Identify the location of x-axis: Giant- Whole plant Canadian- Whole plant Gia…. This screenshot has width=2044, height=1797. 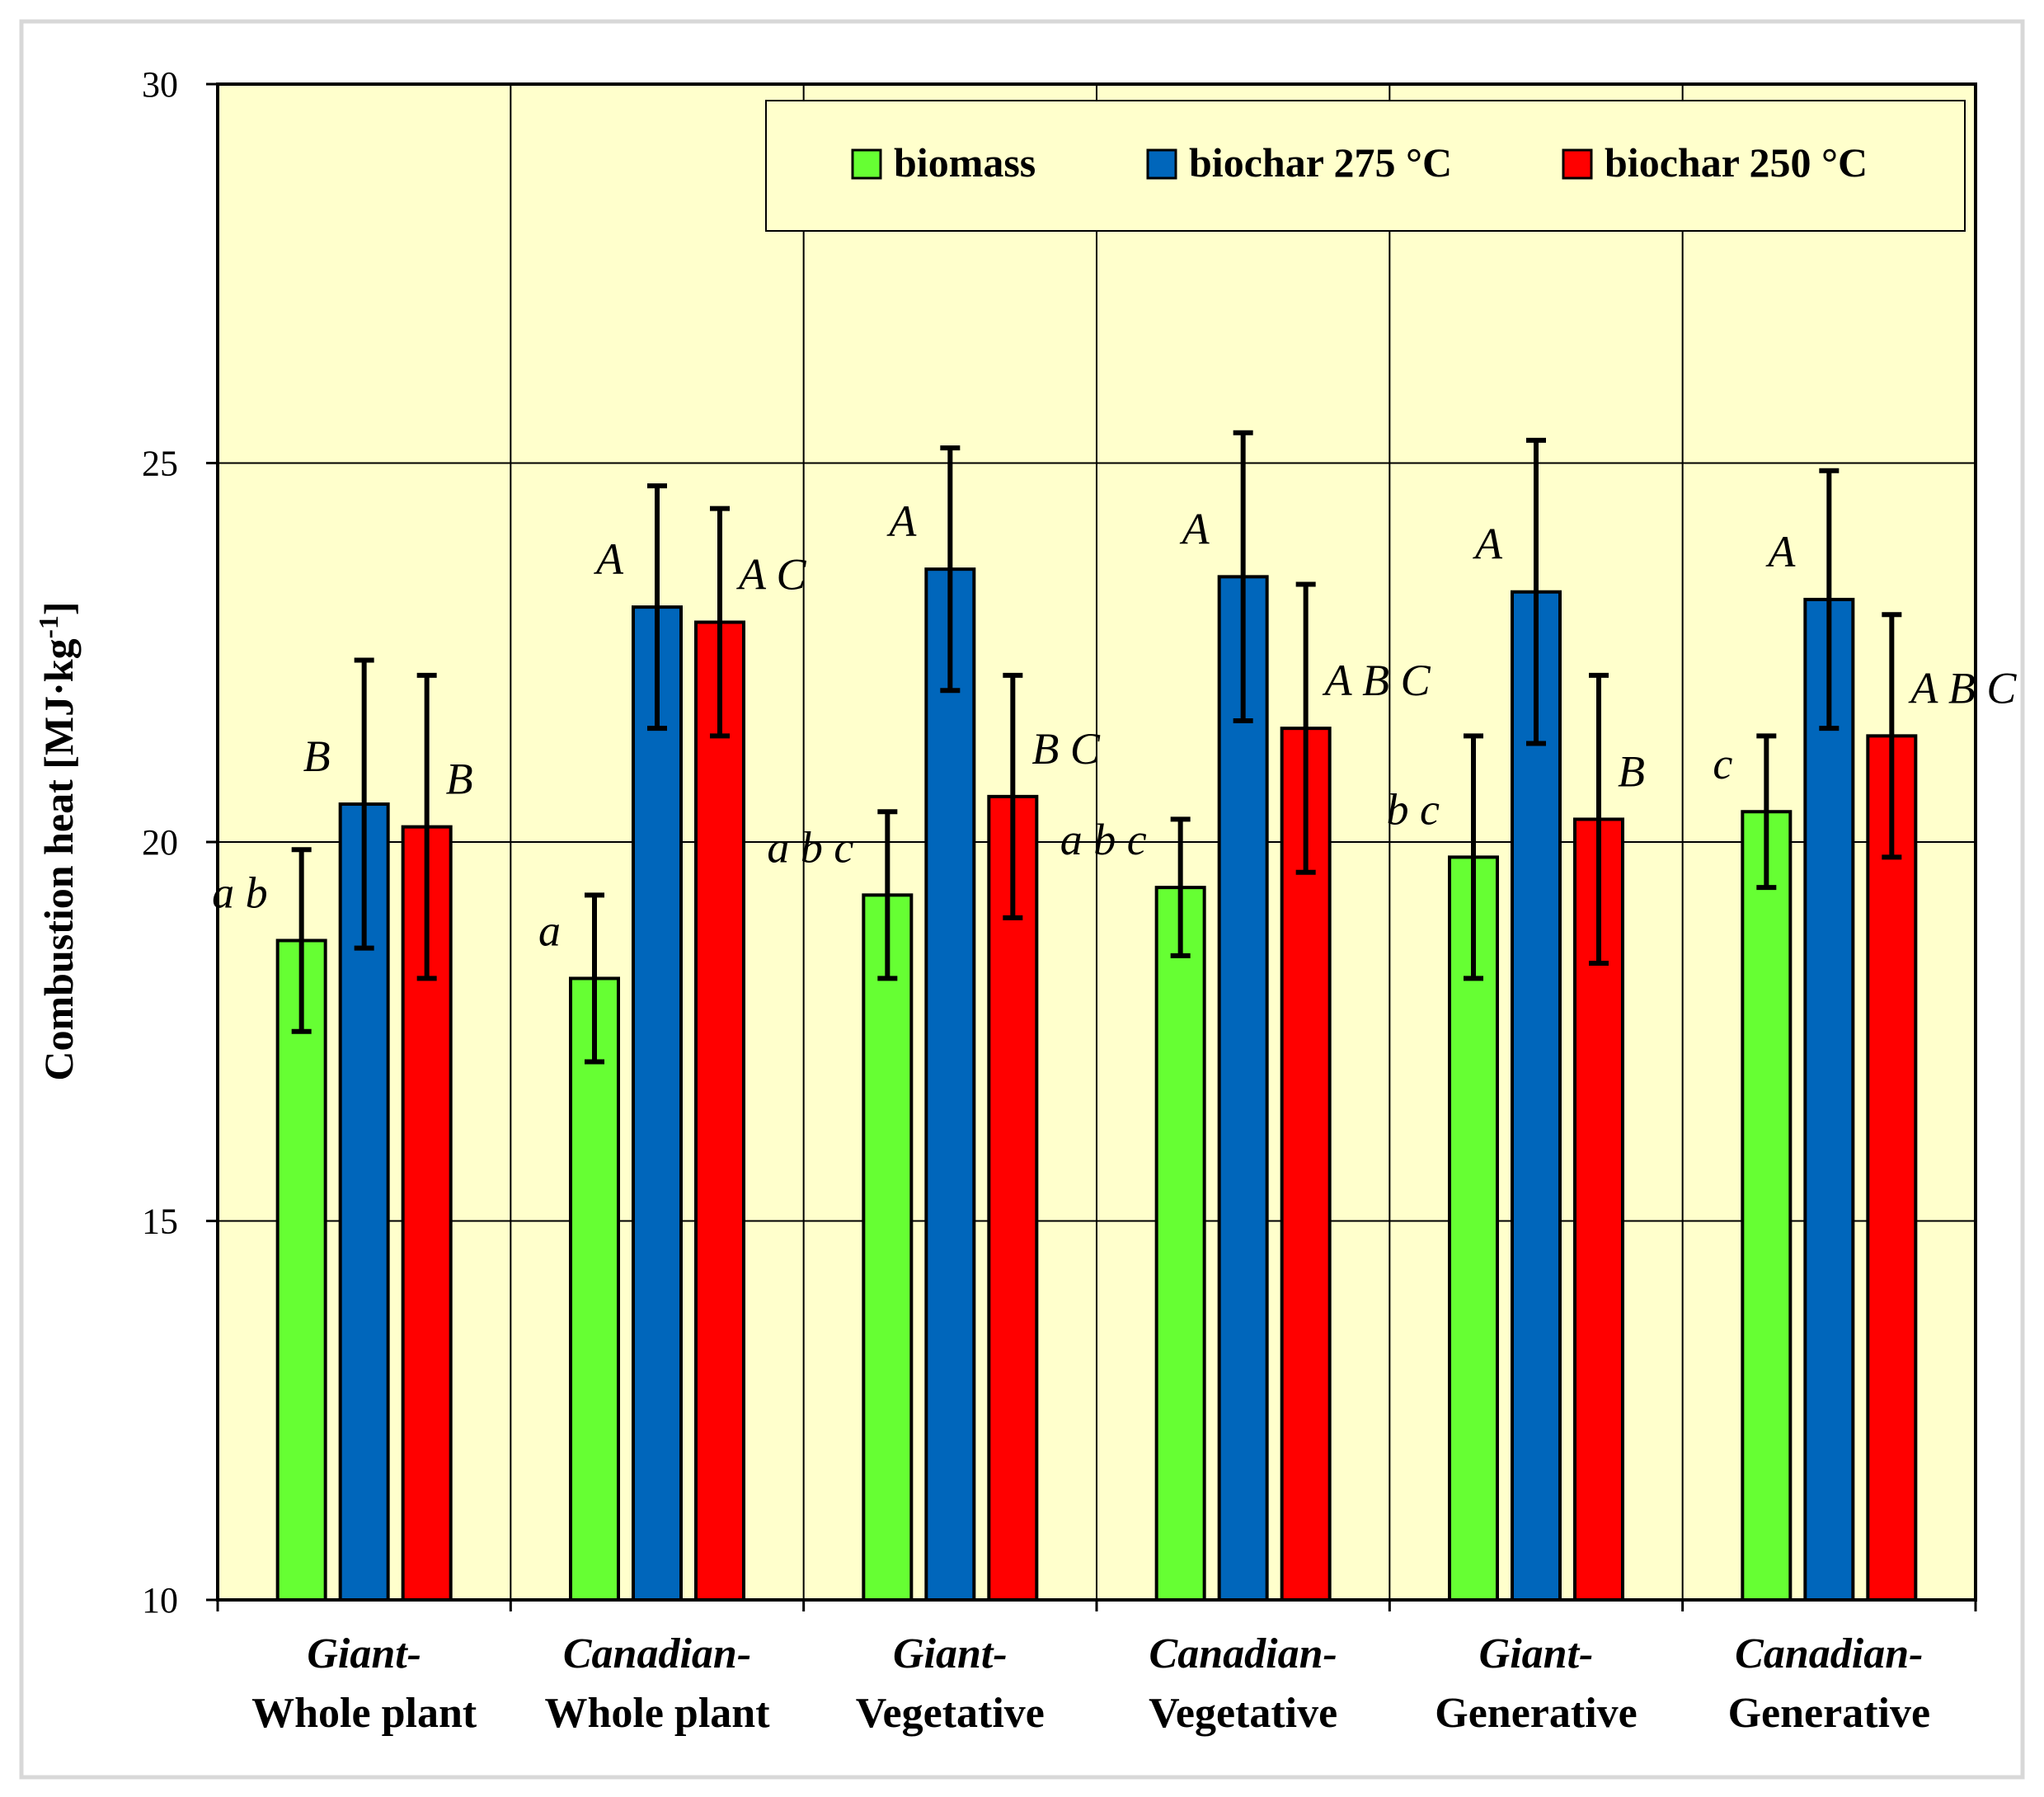
(1096, 1668).